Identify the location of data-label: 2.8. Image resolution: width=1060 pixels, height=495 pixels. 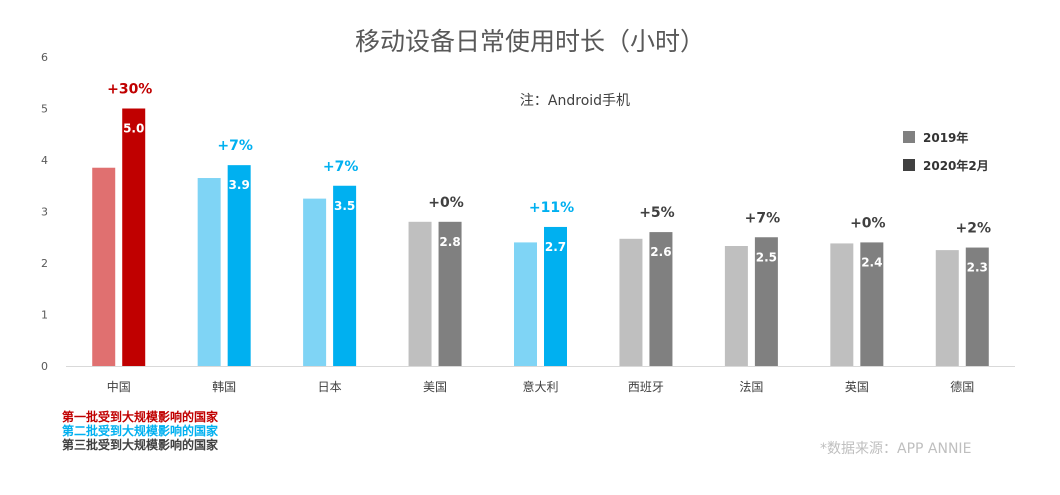
(449, 242).